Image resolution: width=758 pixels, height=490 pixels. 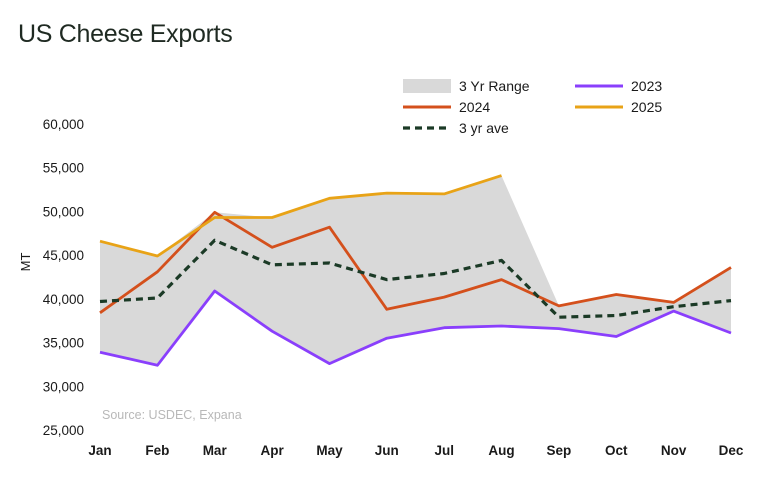 I want to click on x-tick-label: Dec, so click(x=731, y=450).